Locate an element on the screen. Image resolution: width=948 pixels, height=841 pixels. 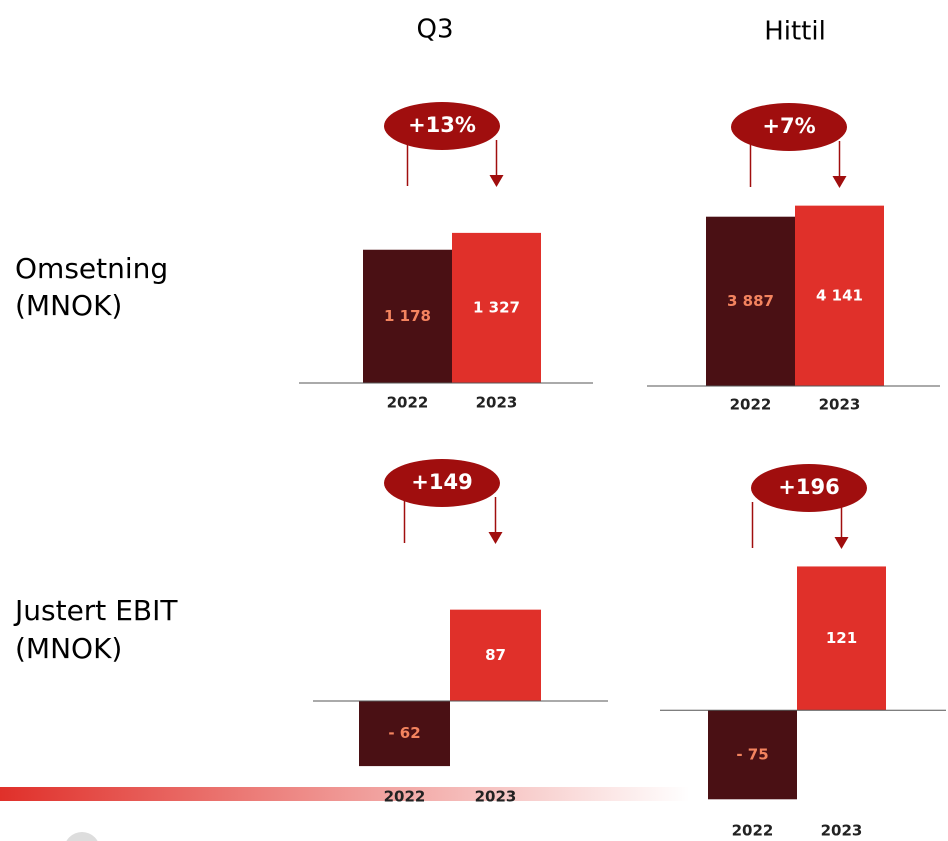
badge-label: +7% is located at coordinates (788, 126).